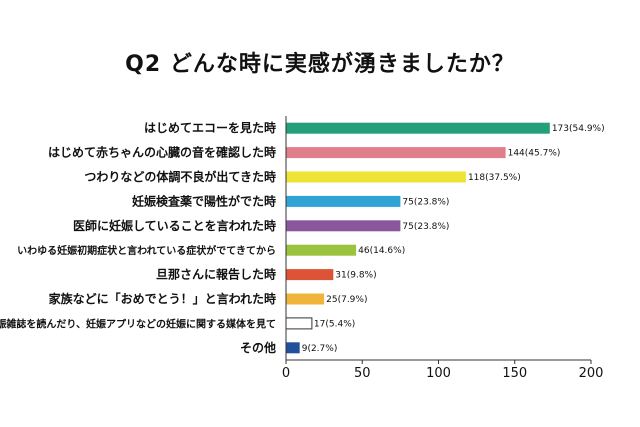 The height and width of the screenshot is (427, 640). I want to click on chart-title: Q2 どんな時に実感が湧きましたか？, so click(320, 64).